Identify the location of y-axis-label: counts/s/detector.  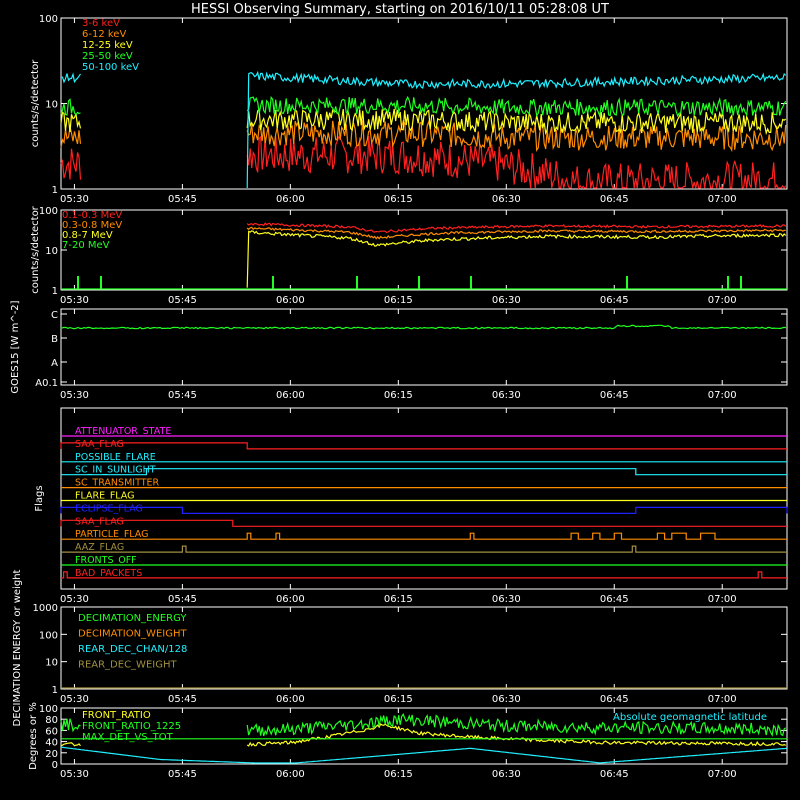
(35, 103).